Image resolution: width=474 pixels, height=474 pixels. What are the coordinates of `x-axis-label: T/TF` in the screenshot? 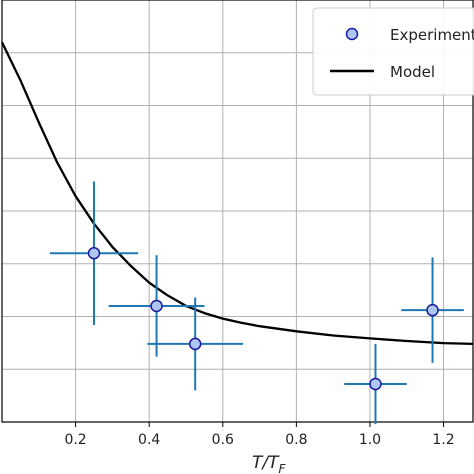 It's located at (269, 463).